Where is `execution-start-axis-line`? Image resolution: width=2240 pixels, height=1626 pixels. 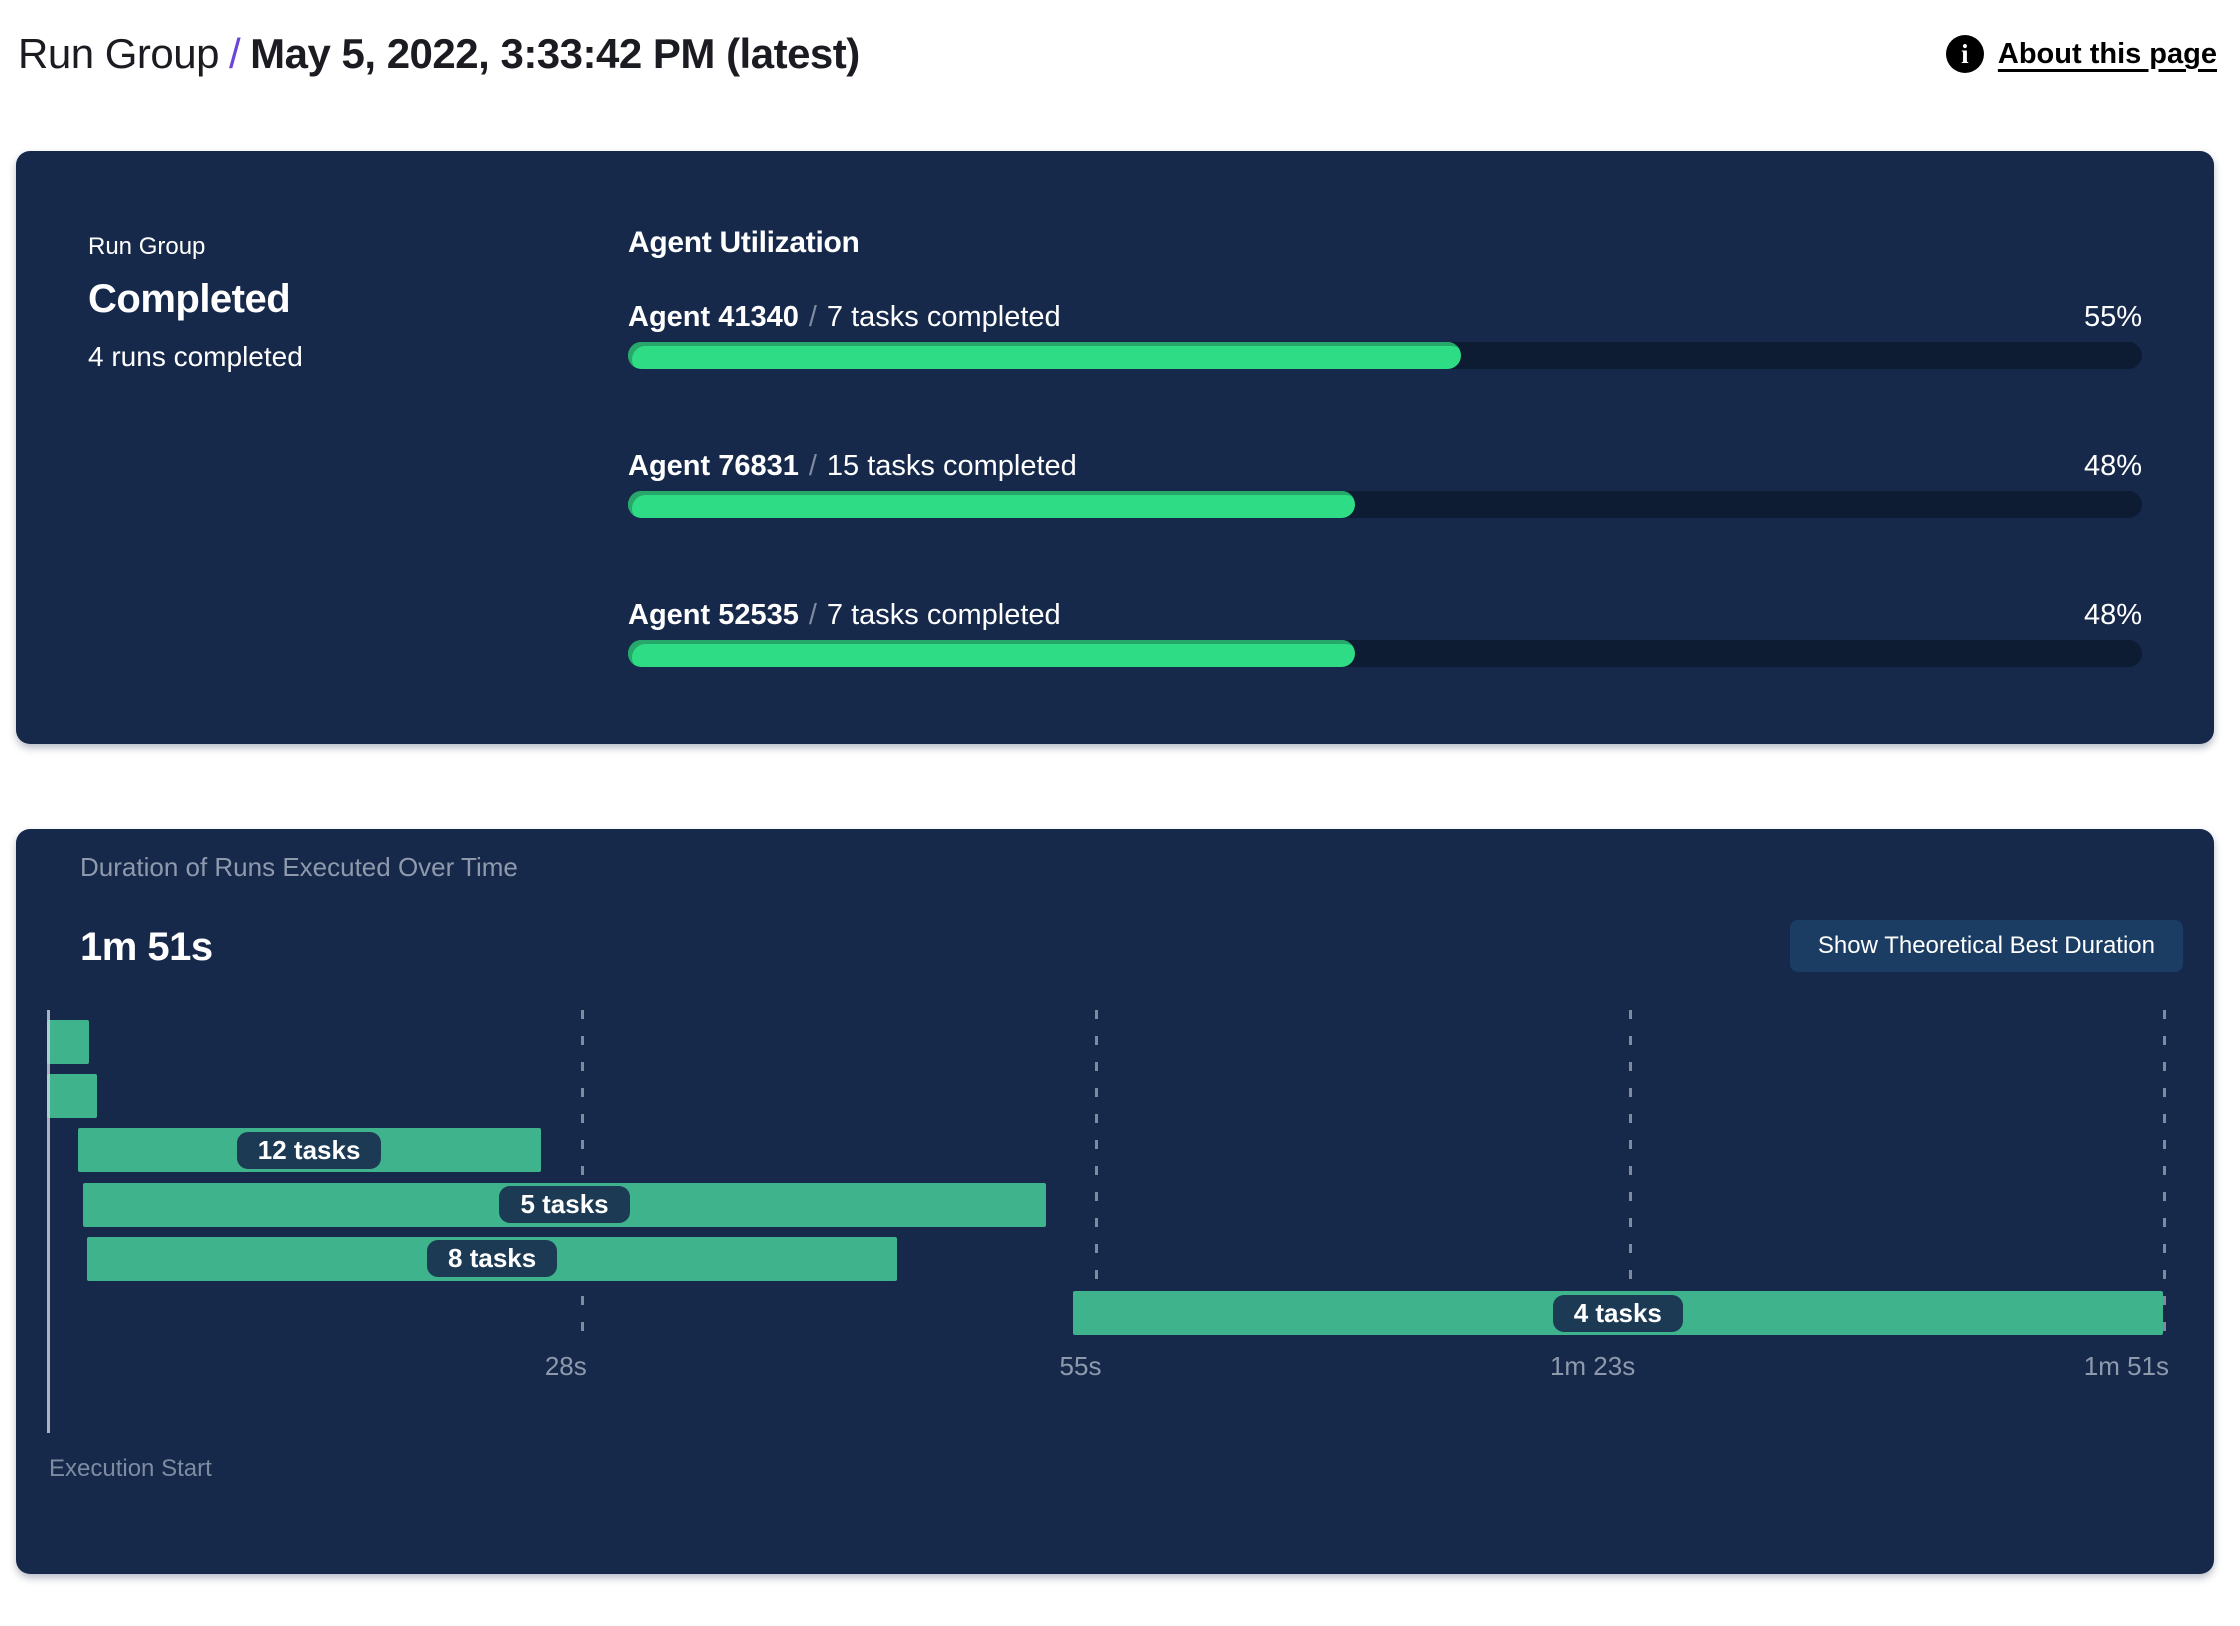 execution-start-axis-line is located at coordinates (48, 1221).